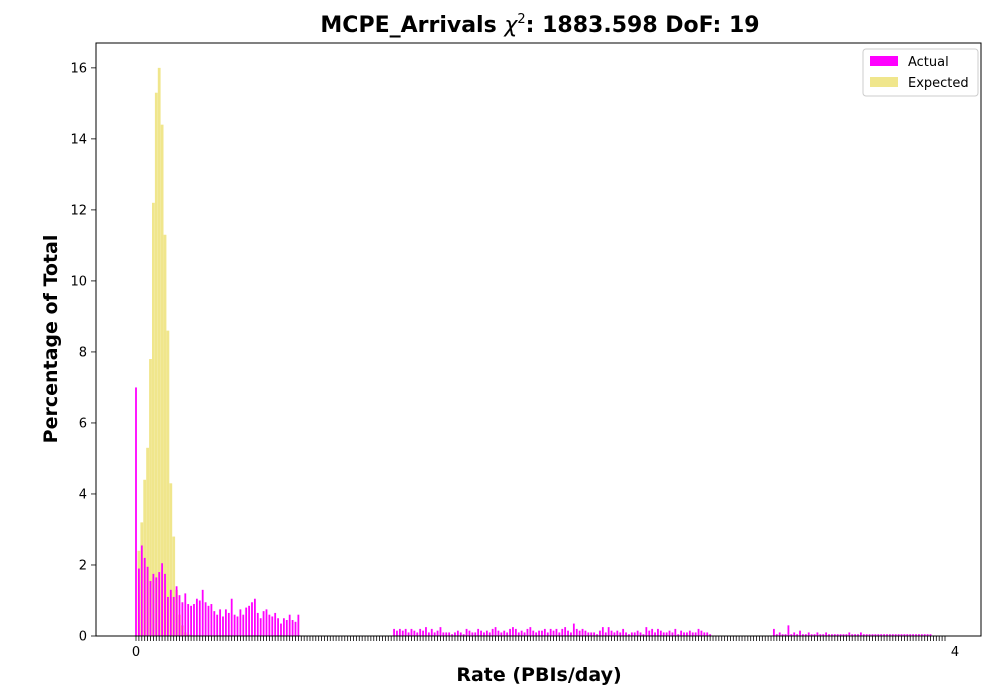  What do you see at coordinates (521, 19) in the screenshot?
I see `title-superscript: 2` at bounding box center [521, 19].